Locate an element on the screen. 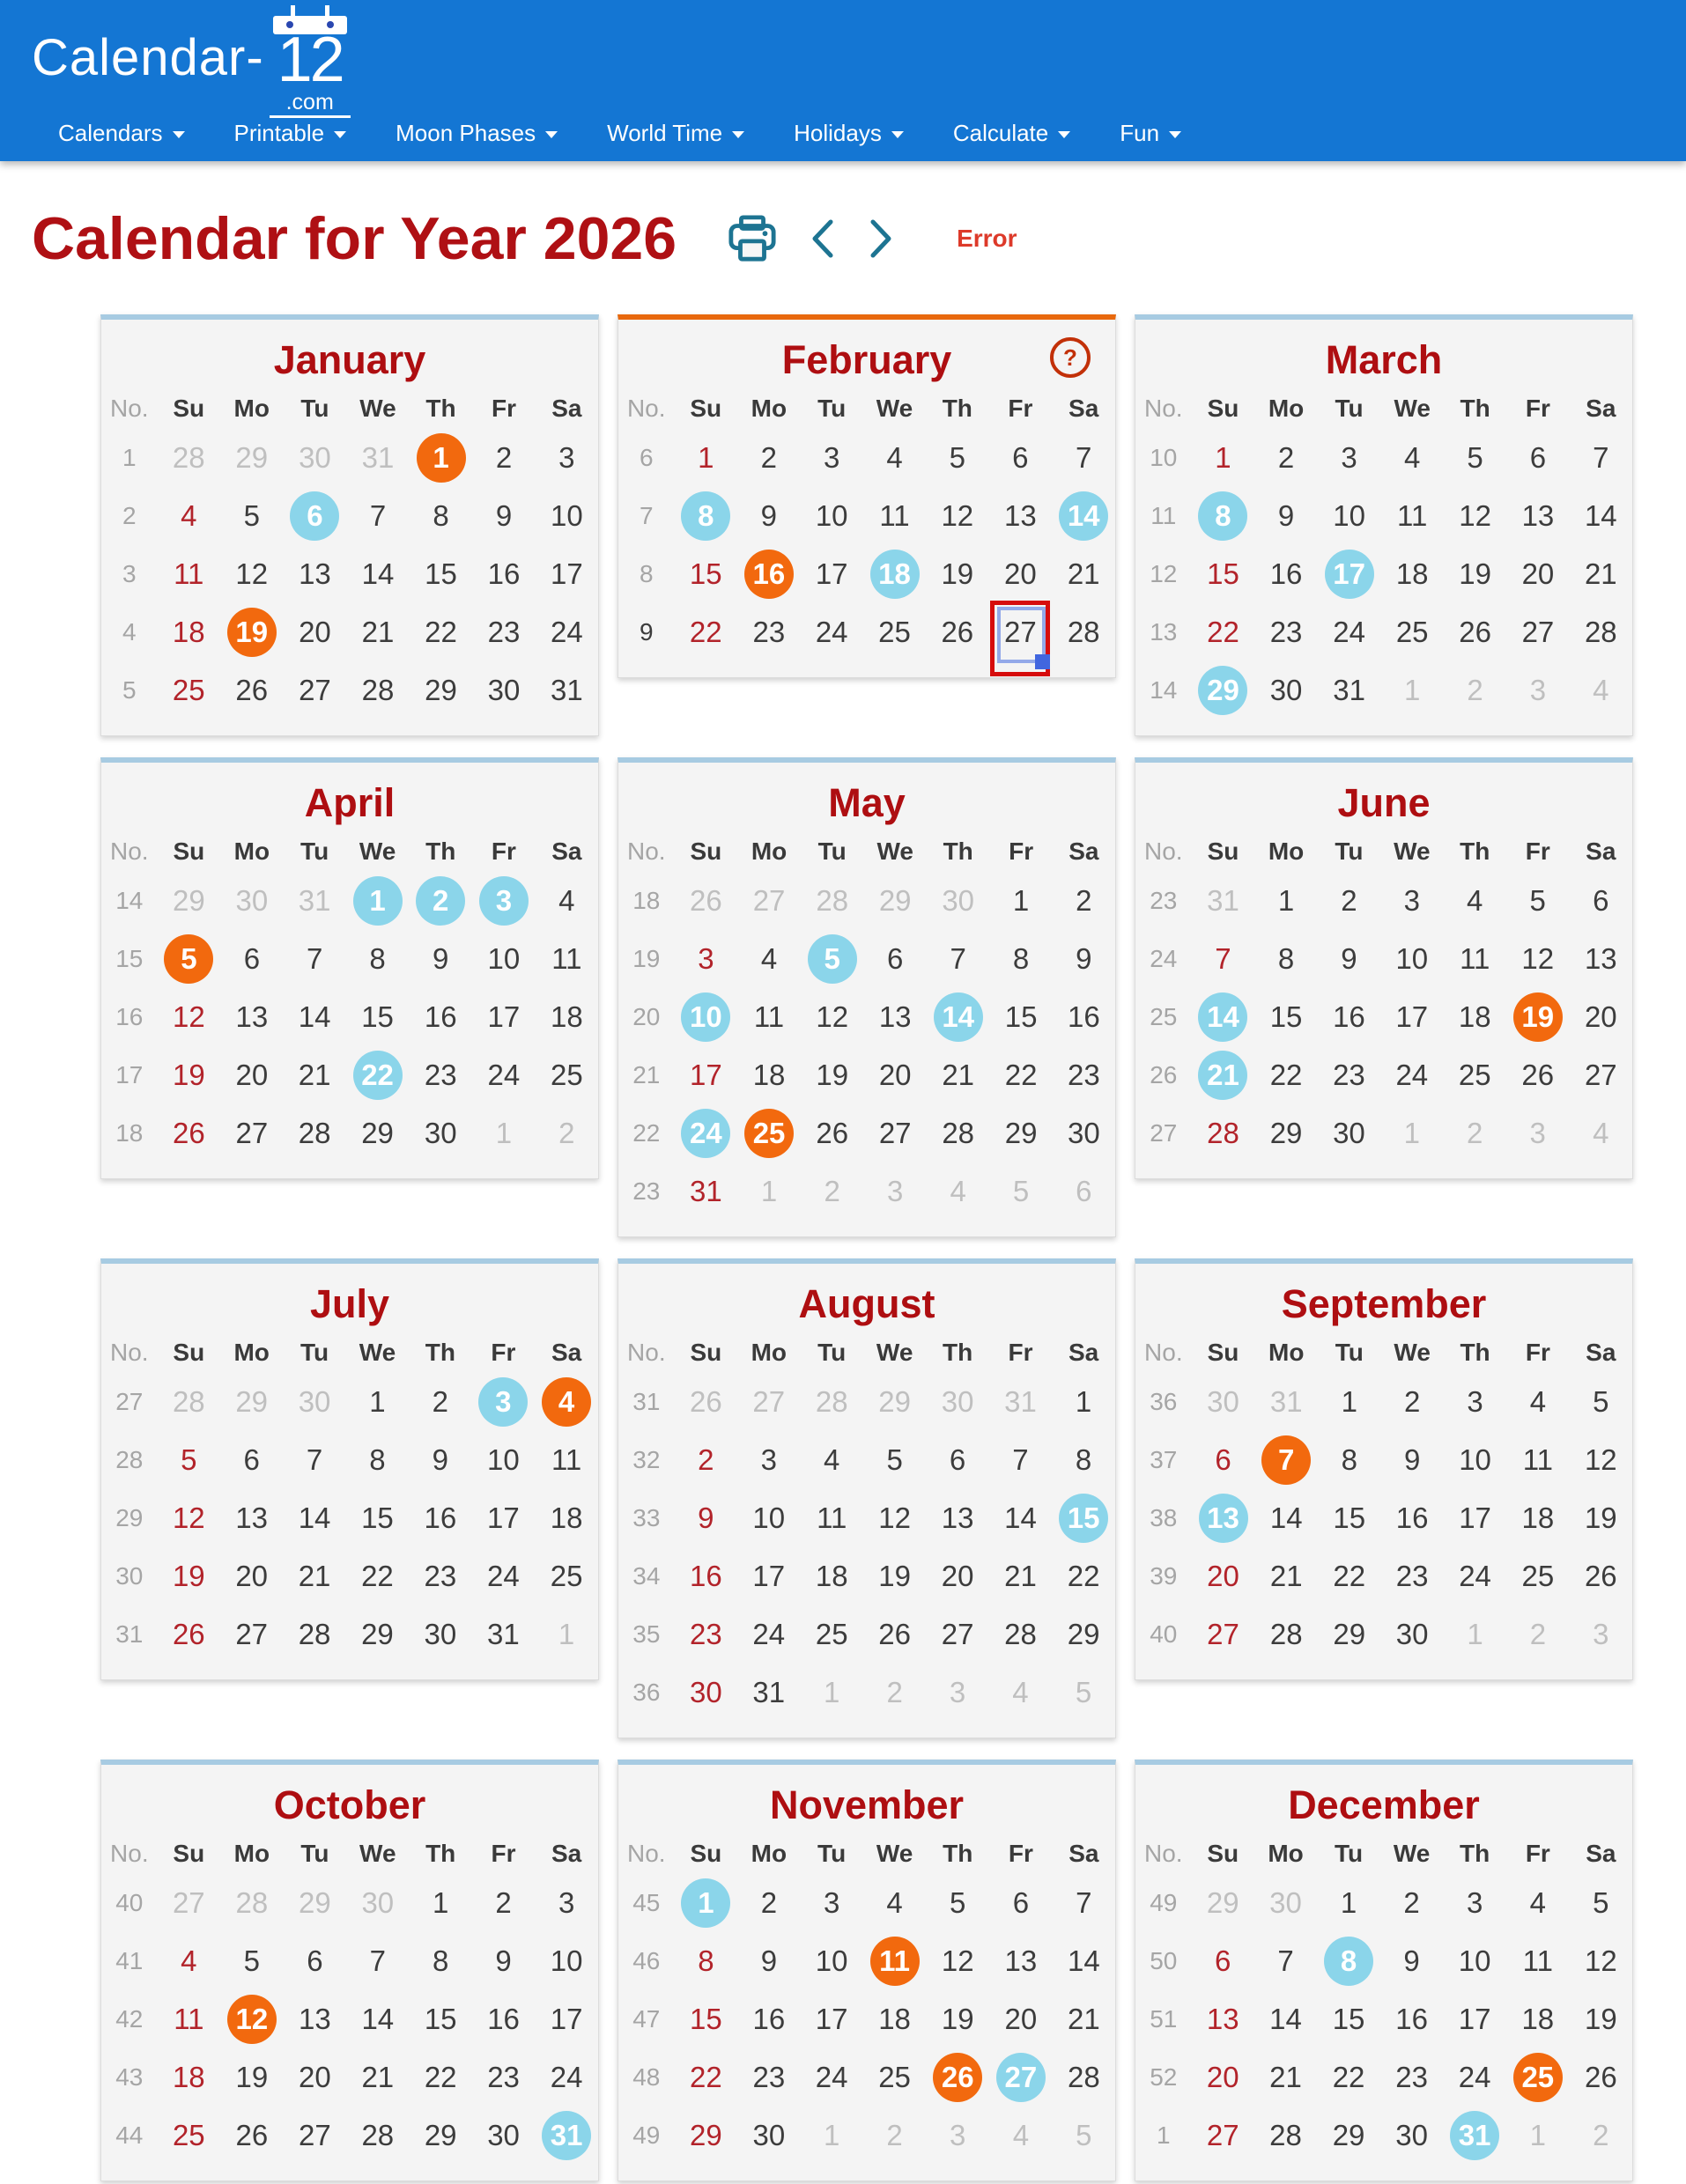 The height and width of the screenshot is (2184, 1686). week-number: 18 is located at coordinates (129, 1133).